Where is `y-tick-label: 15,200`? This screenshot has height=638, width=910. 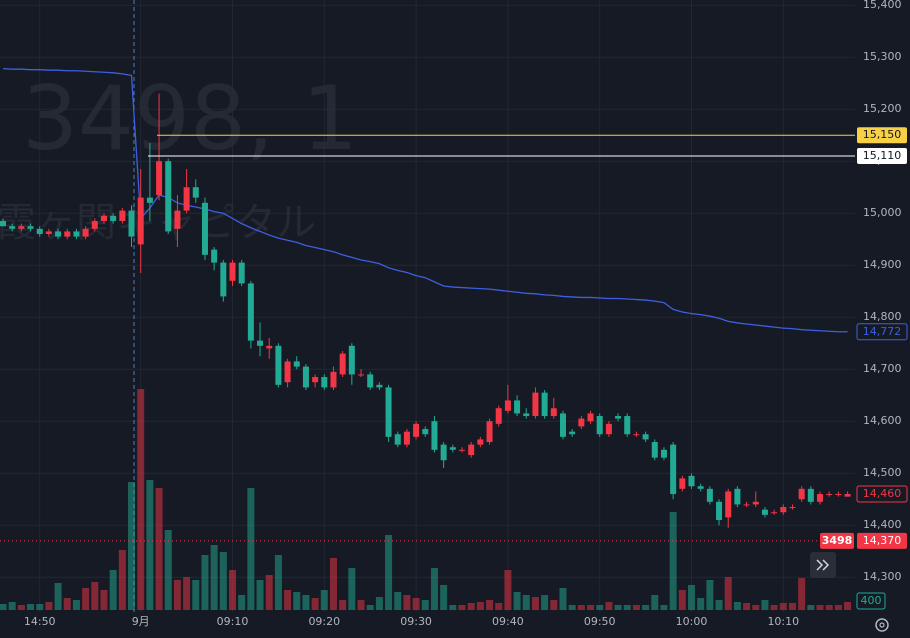
y-tick-label: 15,200 is located at coordinates (882, 108).